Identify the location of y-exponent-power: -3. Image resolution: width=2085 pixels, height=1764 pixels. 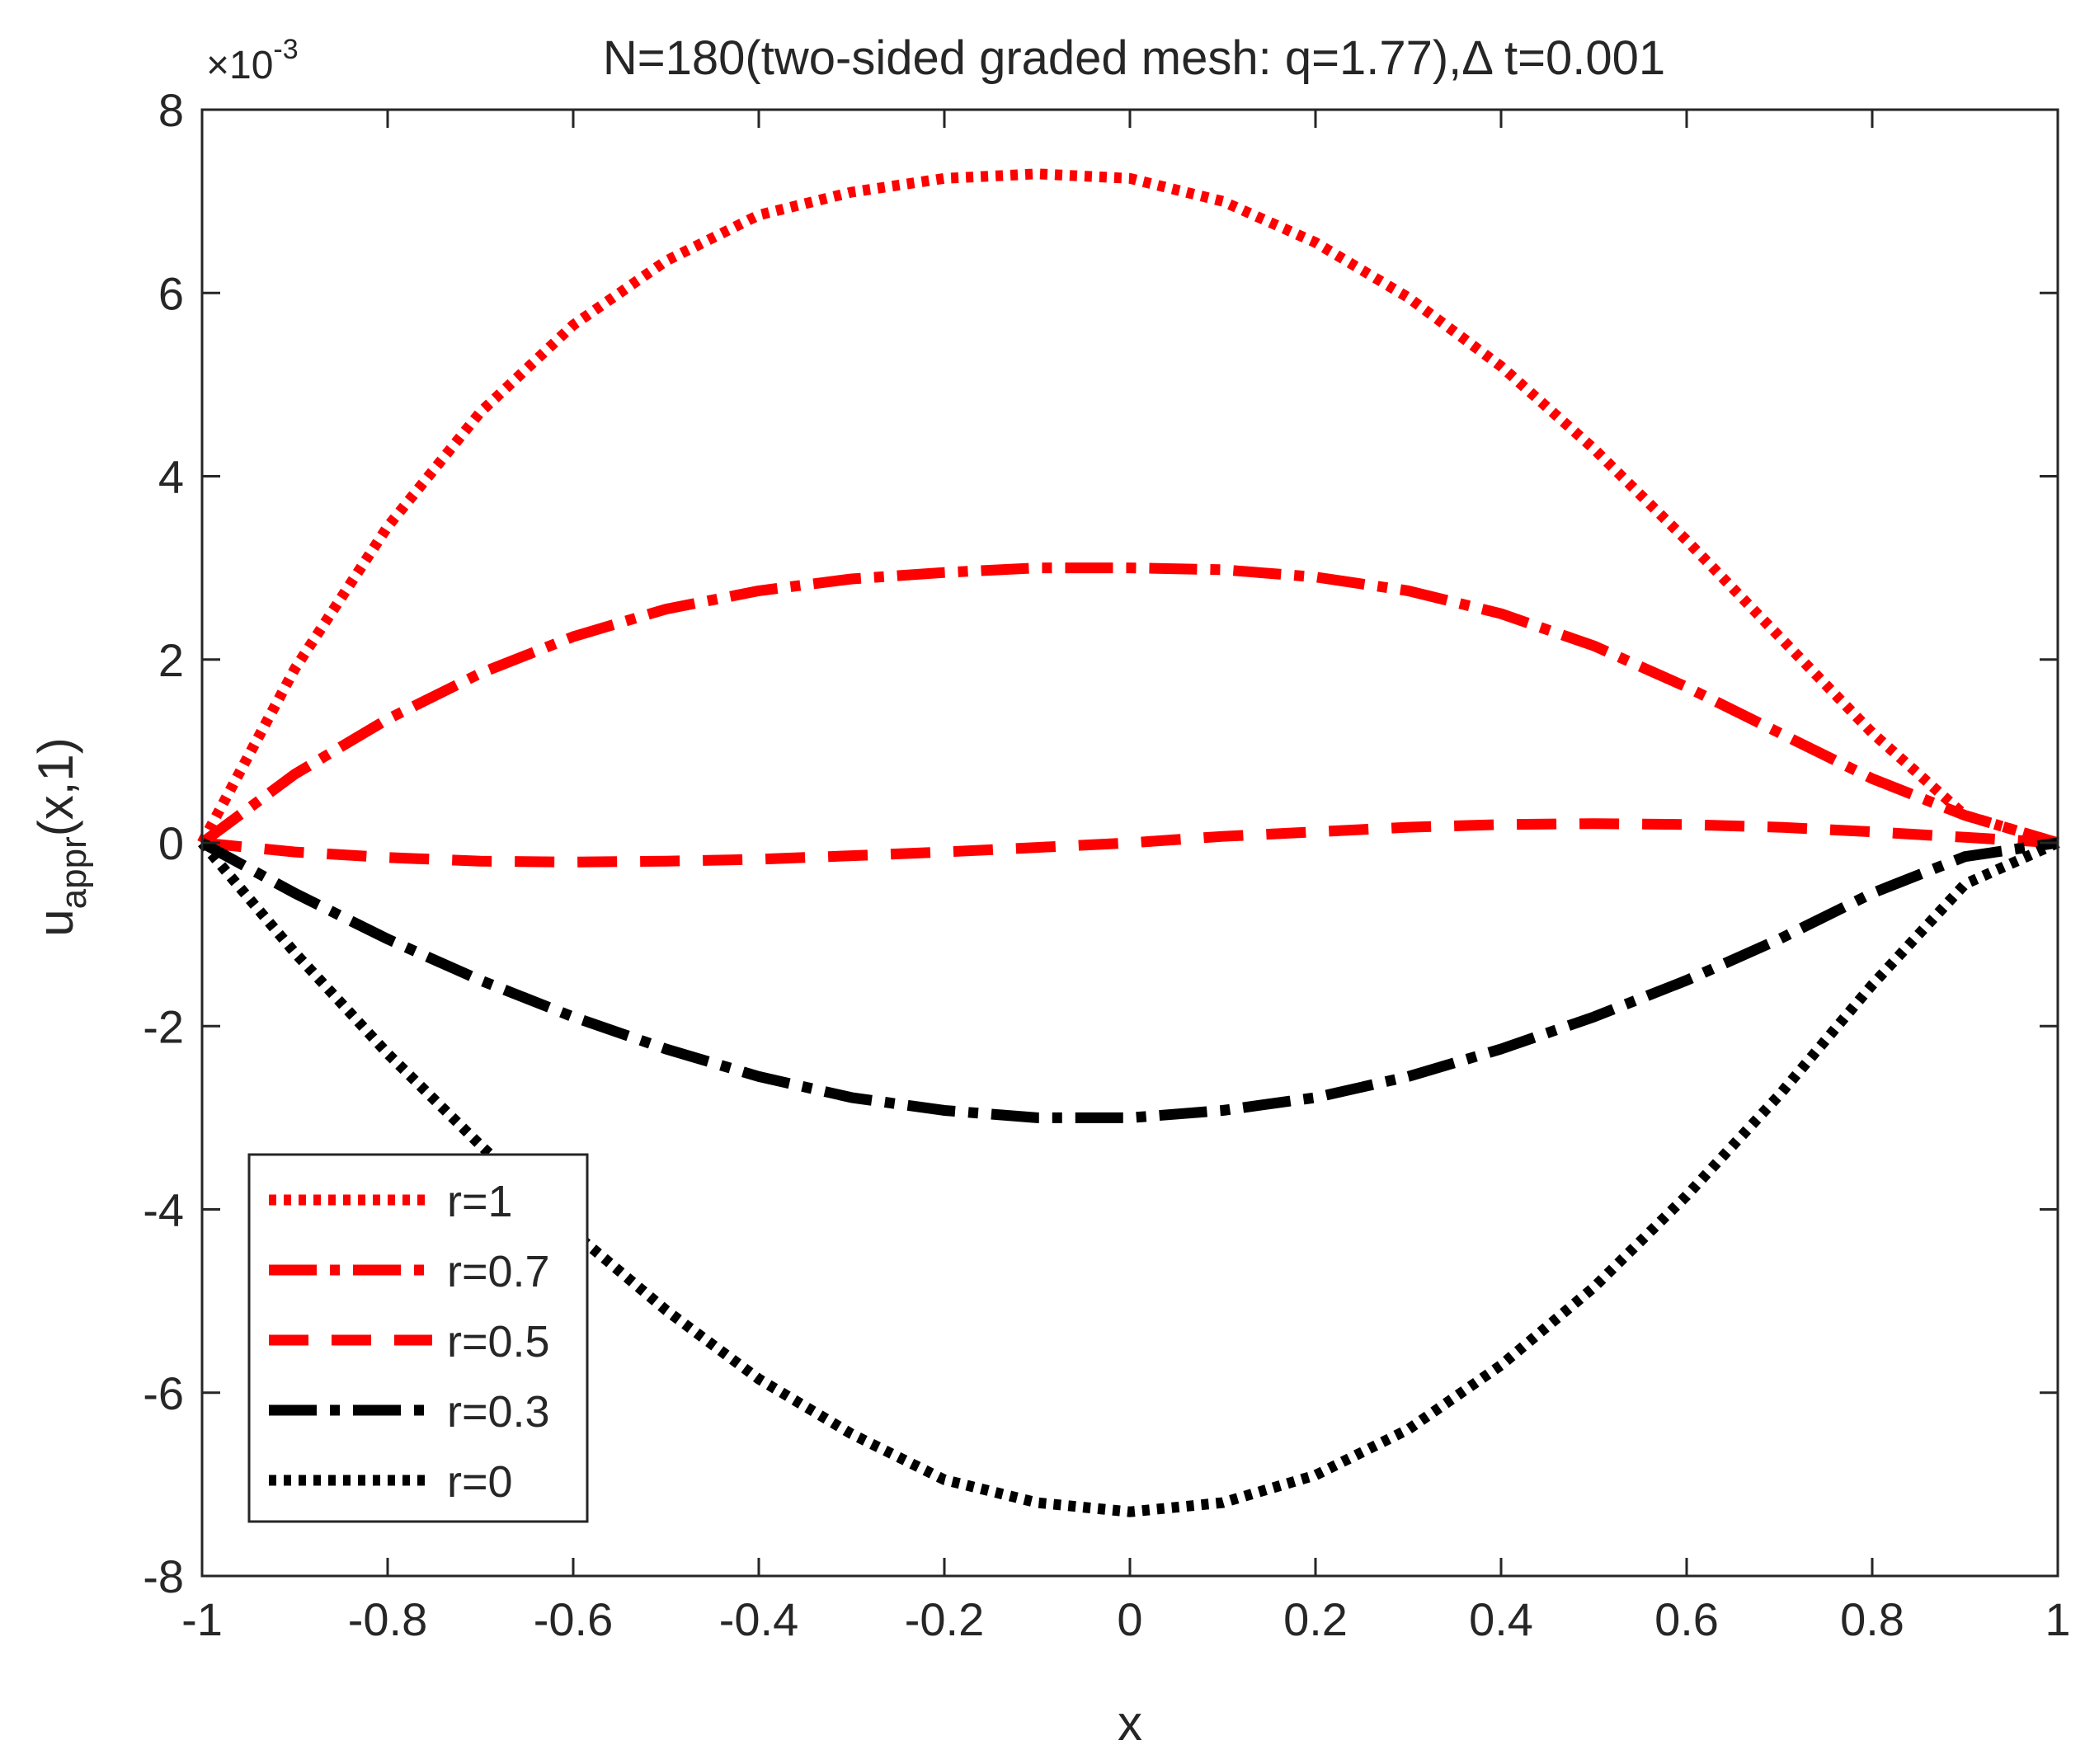
(285, 49).